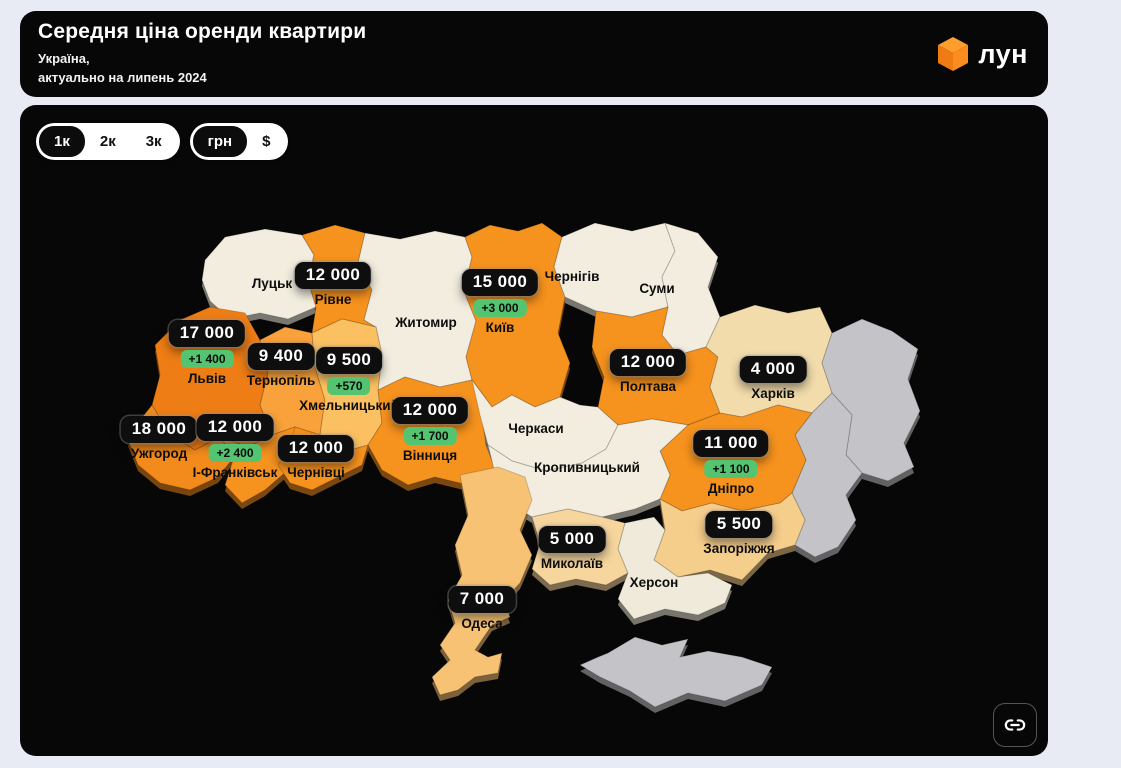  I want to click on map-controls: 1к 2к 3к грн $, so click(162, 141).